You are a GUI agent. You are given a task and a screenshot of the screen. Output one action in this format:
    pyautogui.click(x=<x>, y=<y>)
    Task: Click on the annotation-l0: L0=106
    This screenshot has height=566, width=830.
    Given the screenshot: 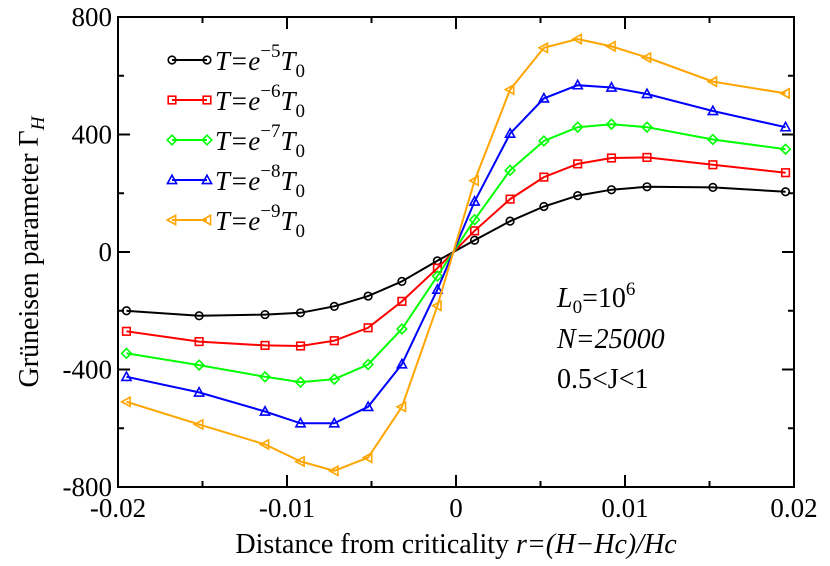 What is the action you would take?
    pyautogui.click(x=595, y=298)
    